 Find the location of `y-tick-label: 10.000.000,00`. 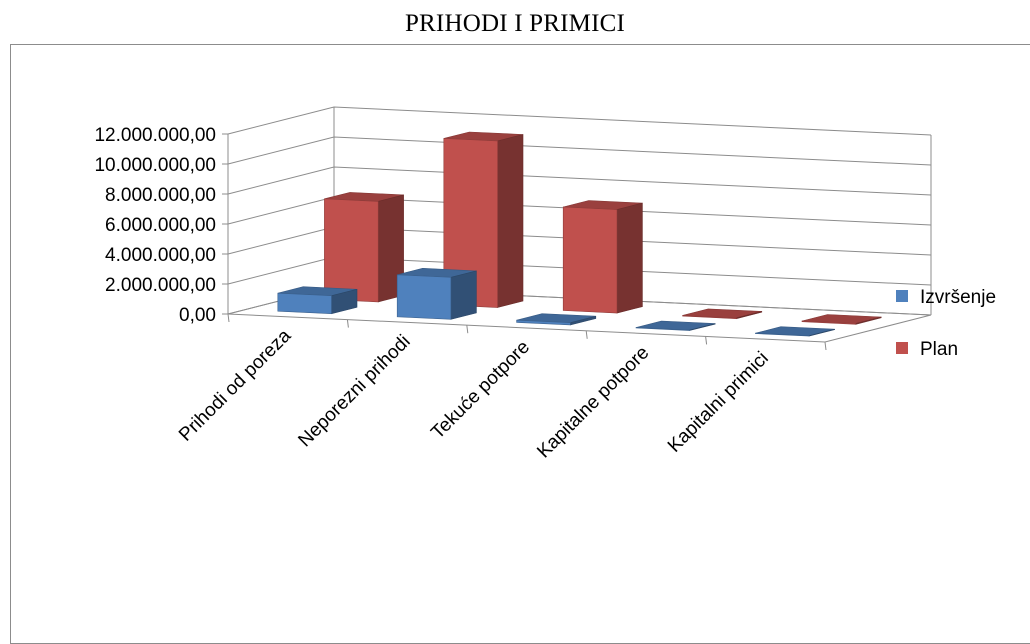

y-tick-label: 10.000.000,00 is located at coordinates (155, 165).